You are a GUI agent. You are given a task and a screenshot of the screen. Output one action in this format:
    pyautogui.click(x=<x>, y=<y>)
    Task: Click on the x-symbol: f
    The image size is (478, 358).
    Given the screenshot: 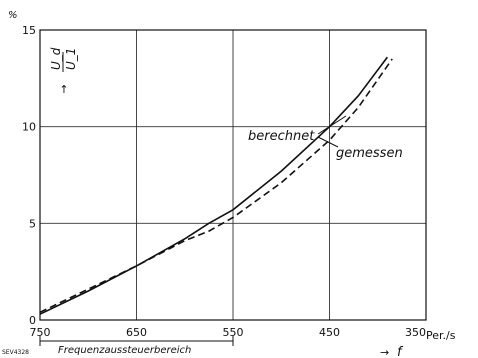 What is the action you would take?
    pyautogui.click(x=400, y=351)
    